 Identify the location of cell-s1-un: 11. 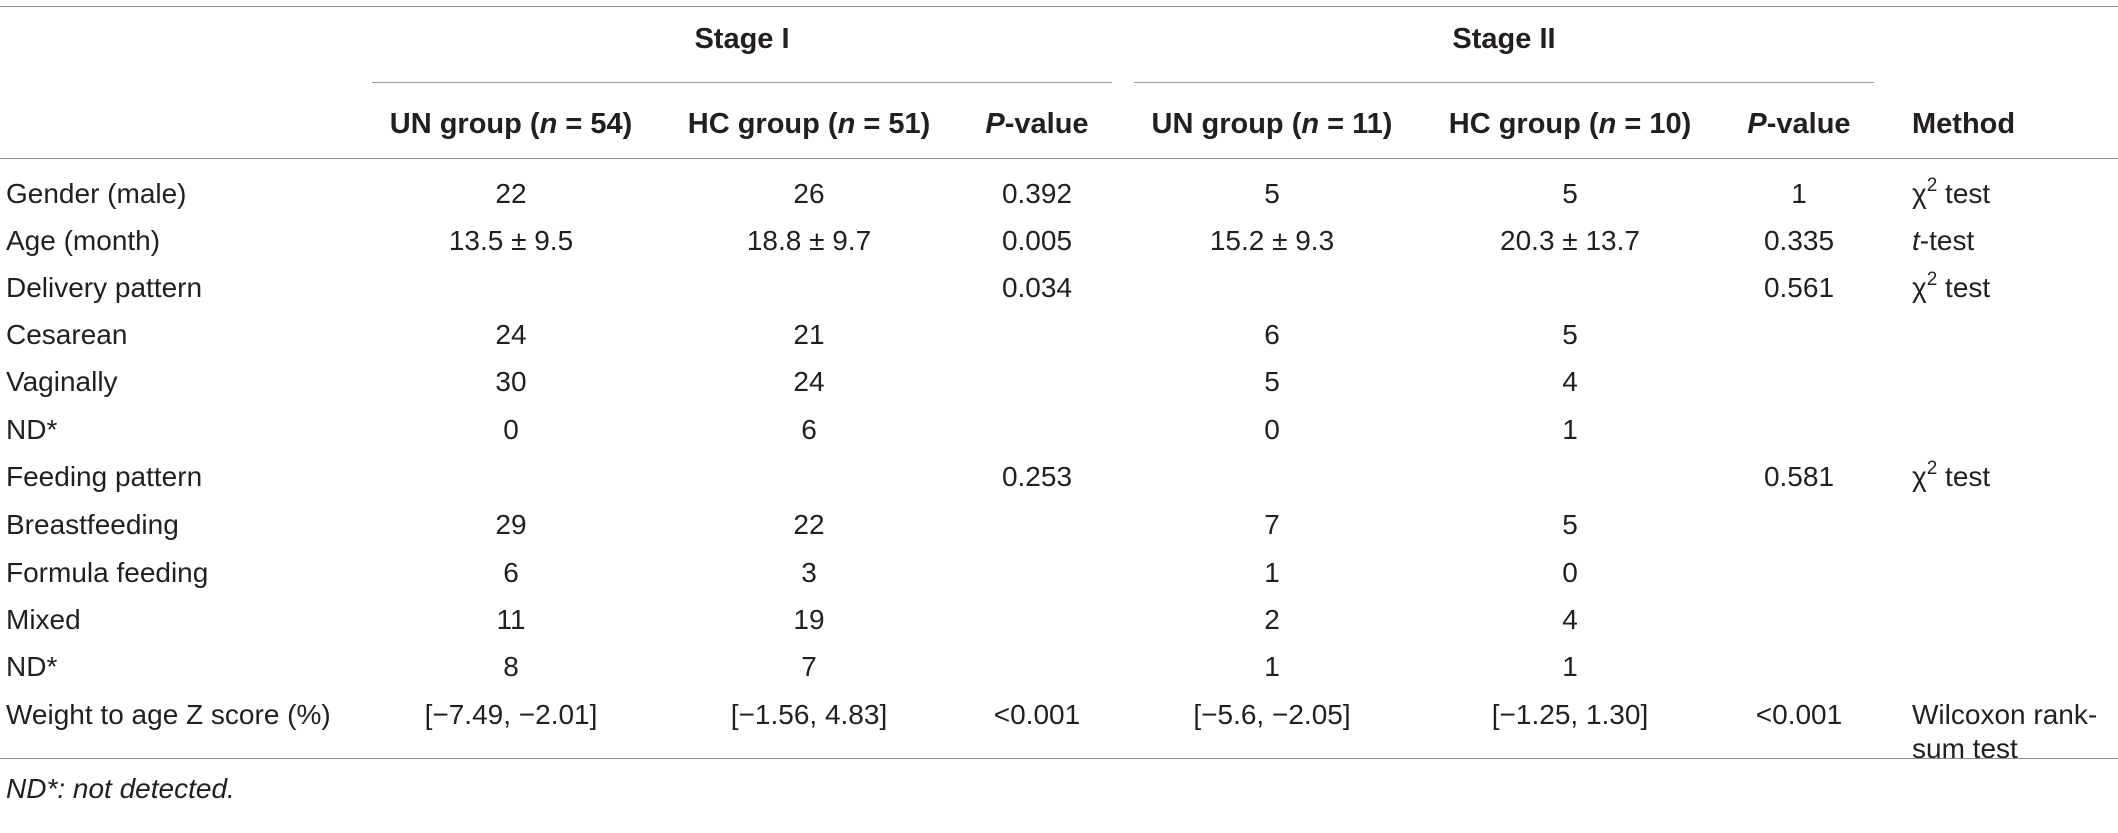
(511, 619).